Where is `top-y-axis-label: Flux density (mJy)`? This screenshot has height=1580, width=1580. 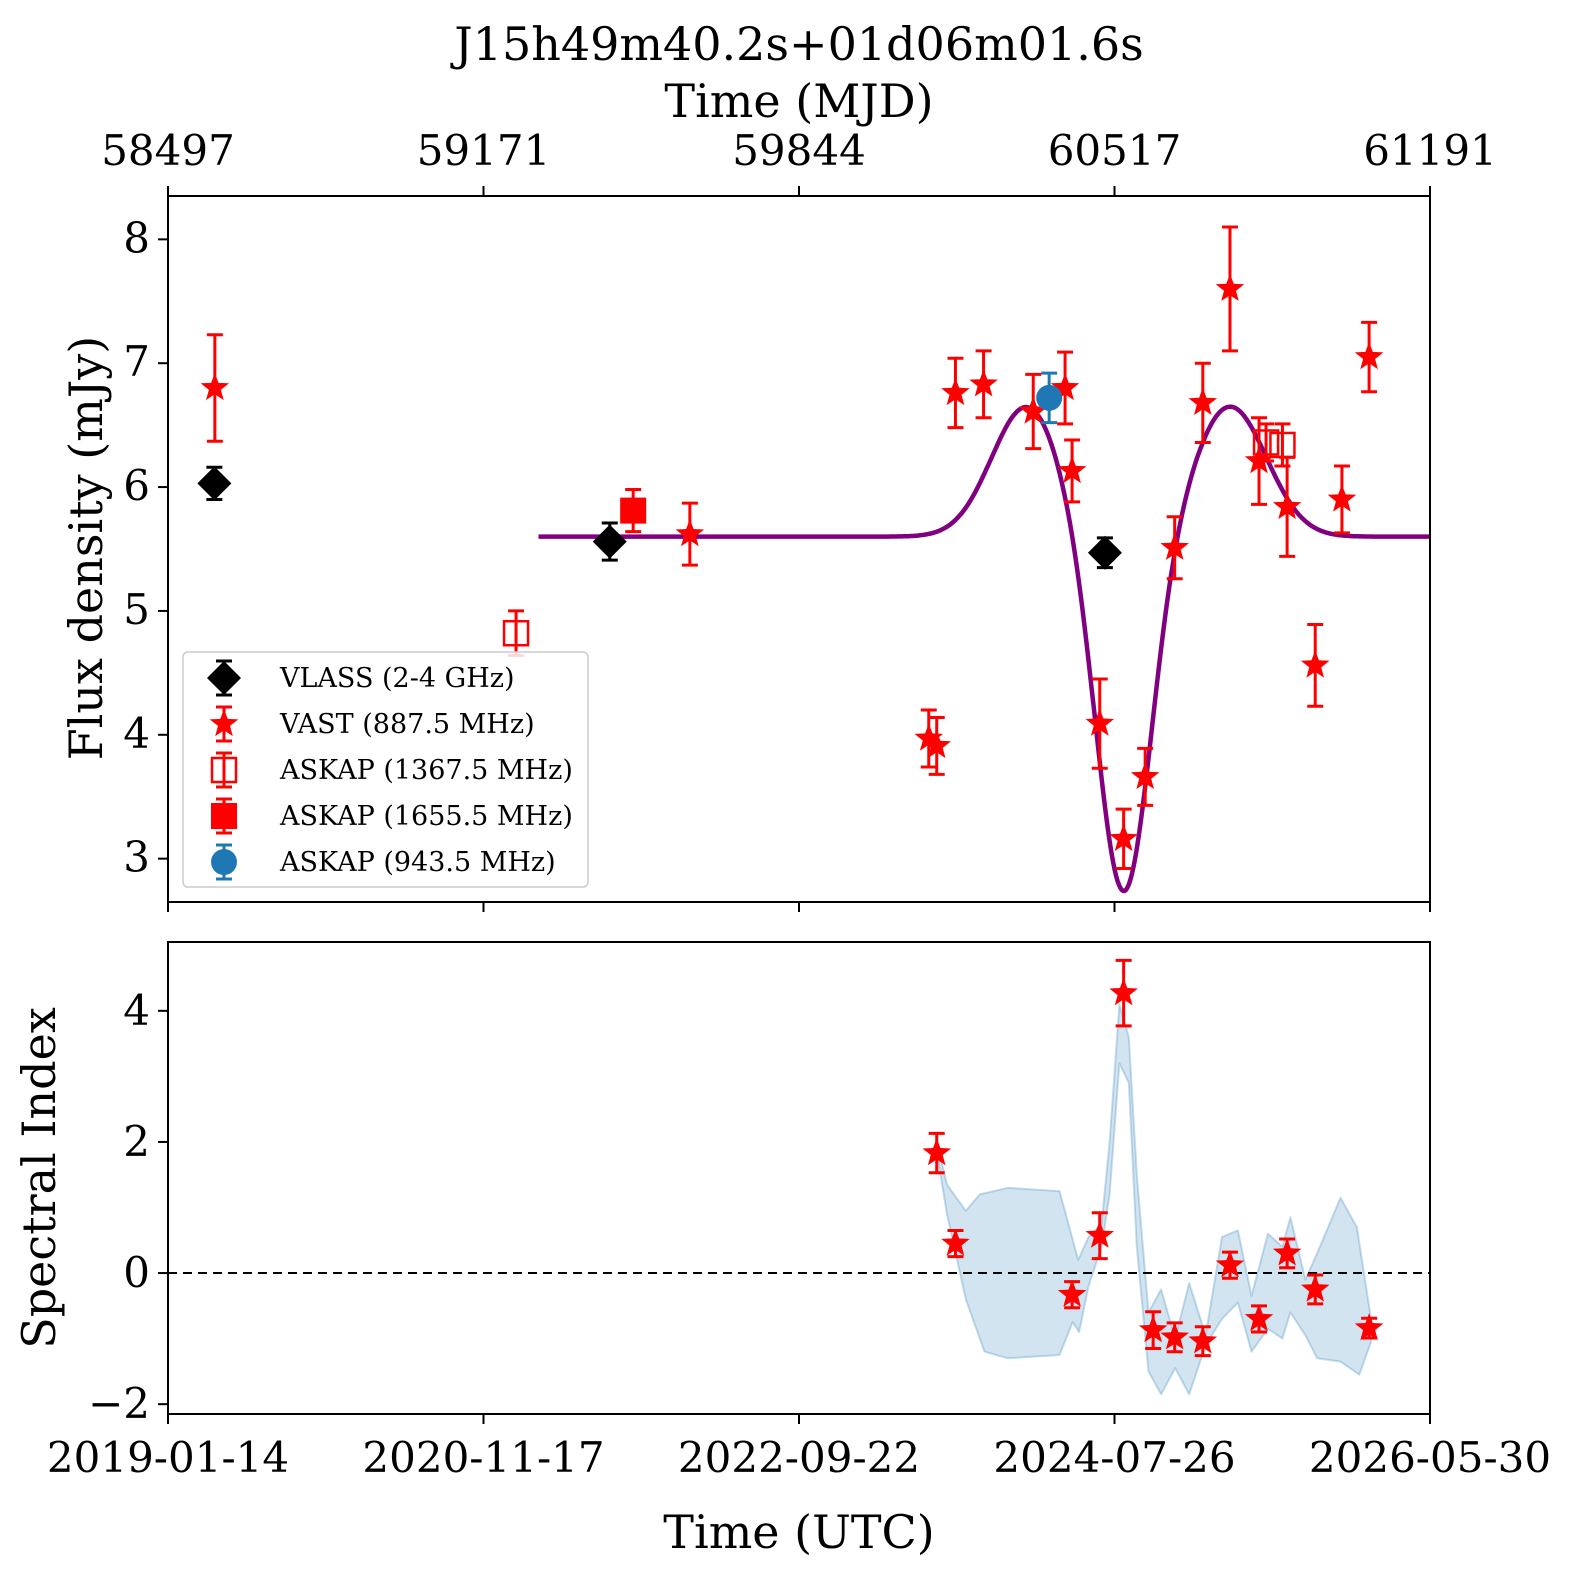 top-y-axis-label: Flux density (mJy) is located at coordinates (86, 548).